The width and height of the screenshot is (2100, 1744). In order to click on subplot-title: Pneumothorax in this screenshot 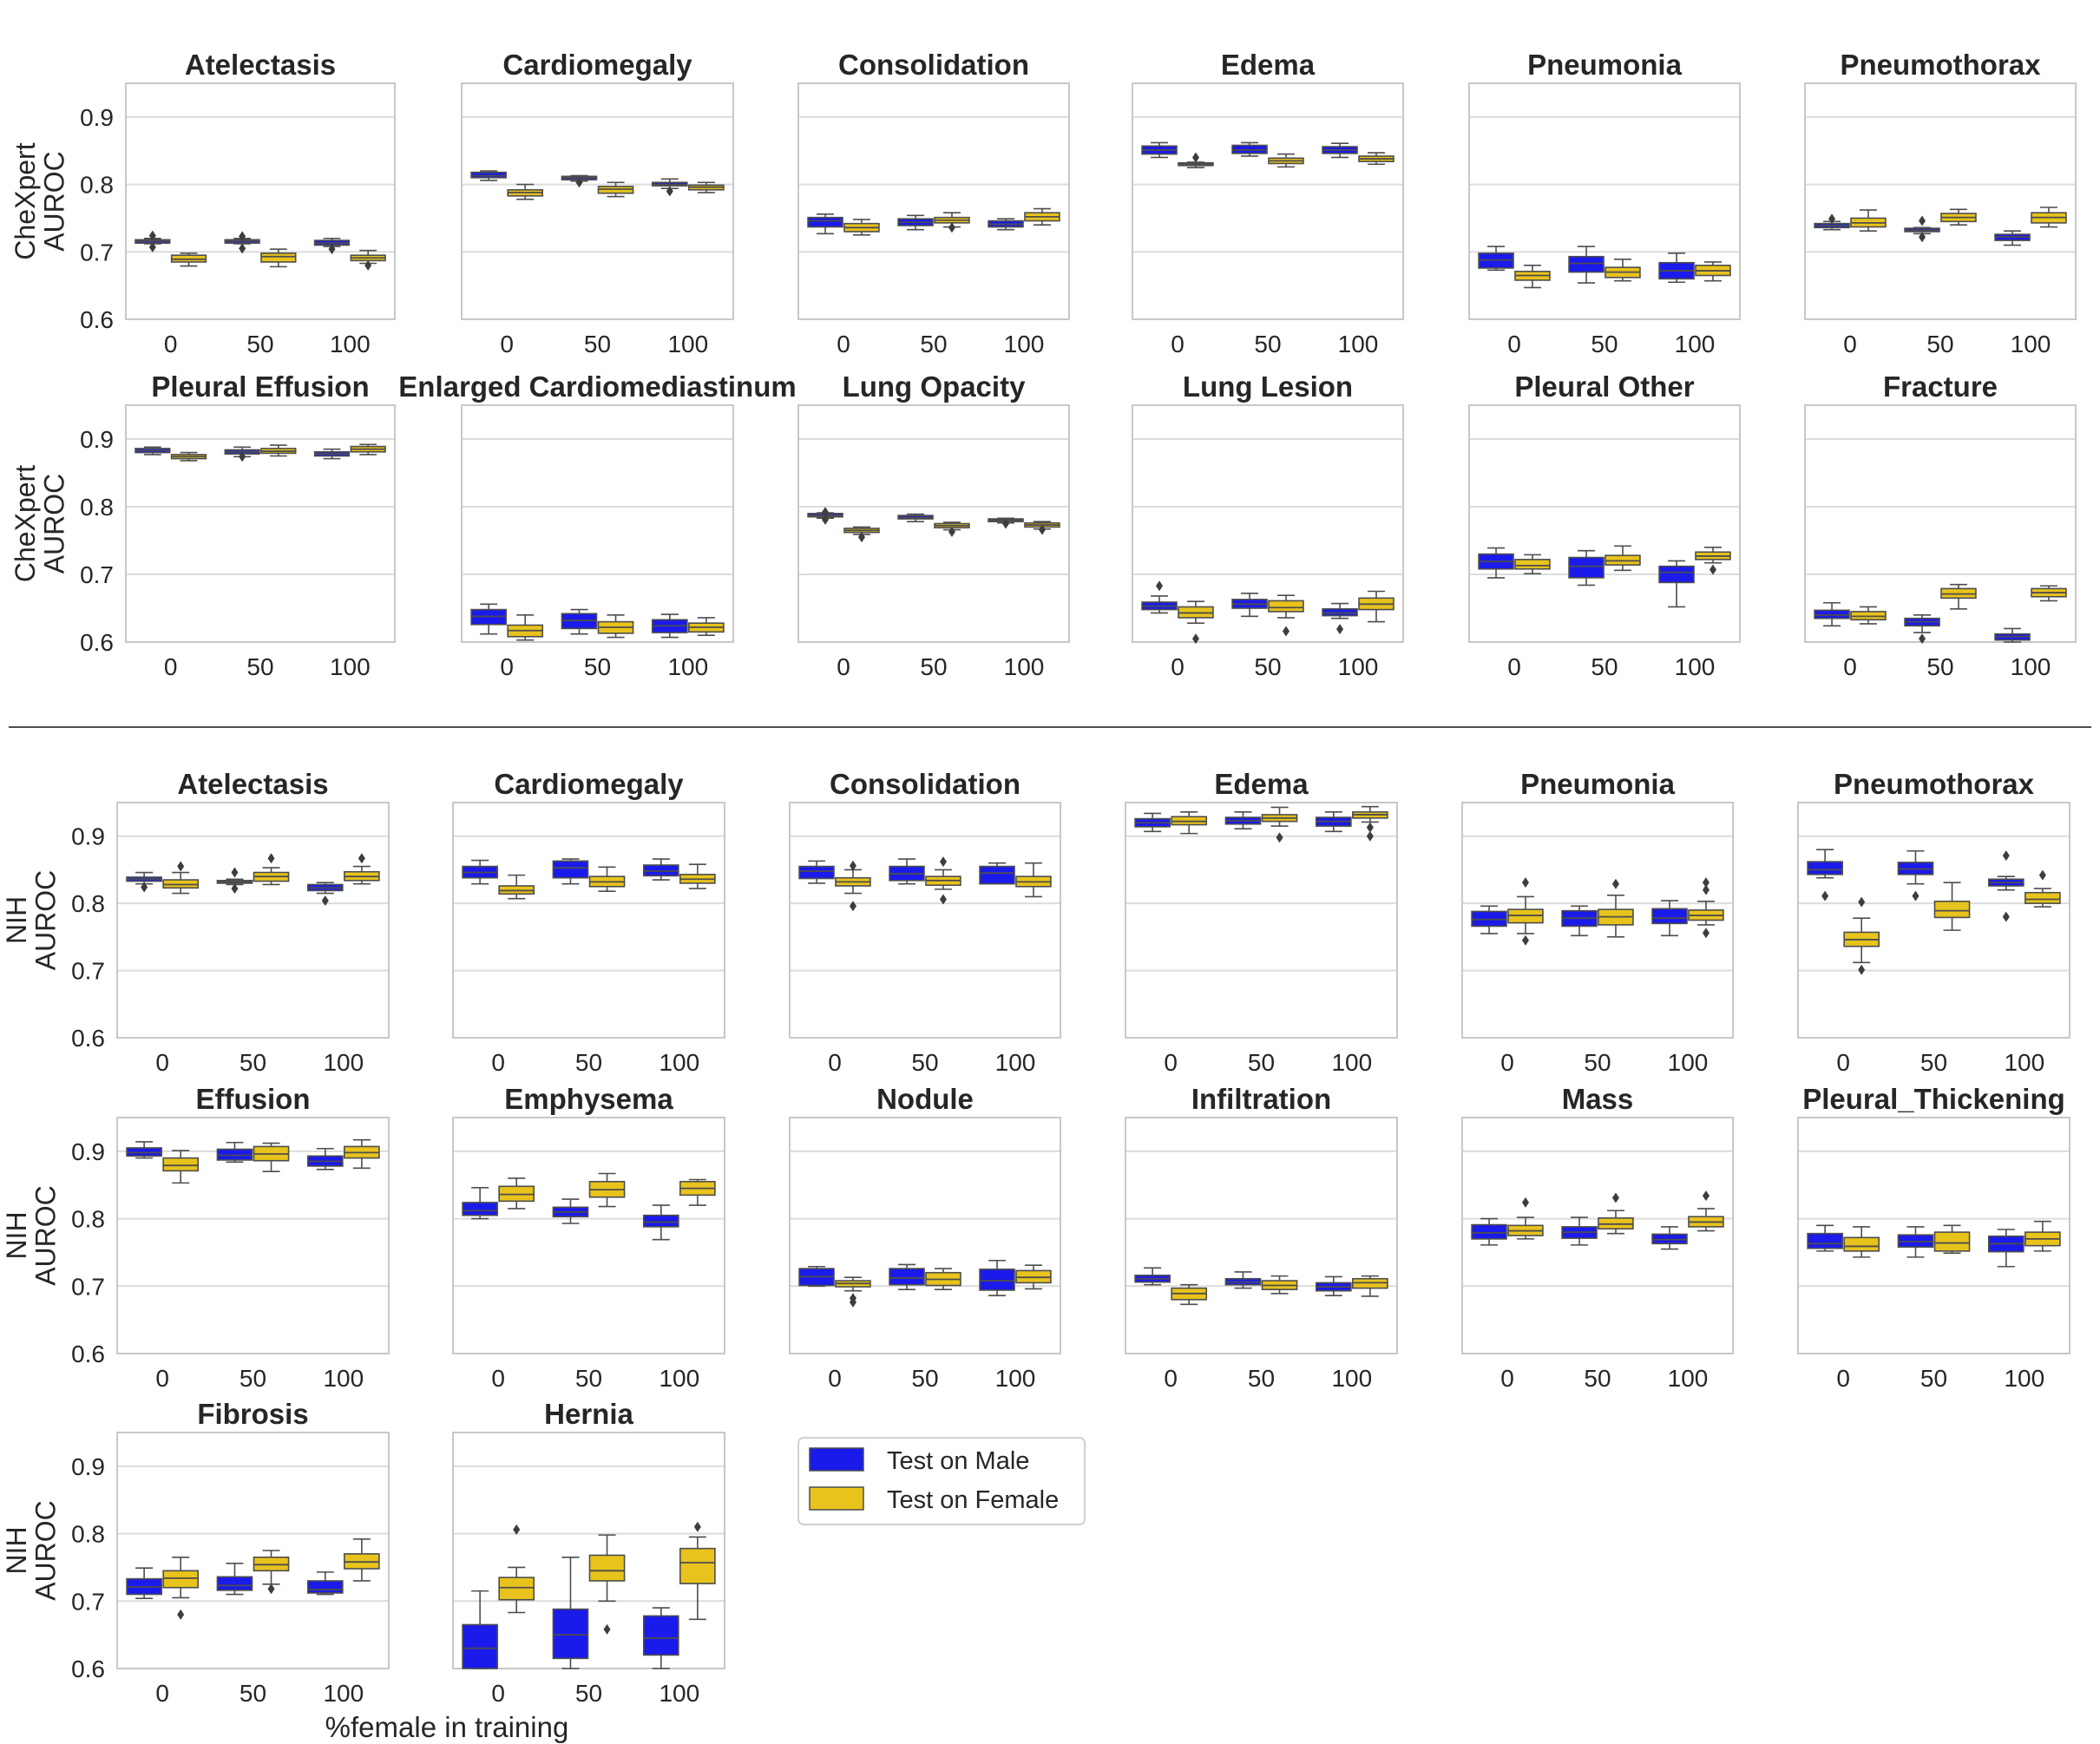, I will do `click(1934, 784)`.